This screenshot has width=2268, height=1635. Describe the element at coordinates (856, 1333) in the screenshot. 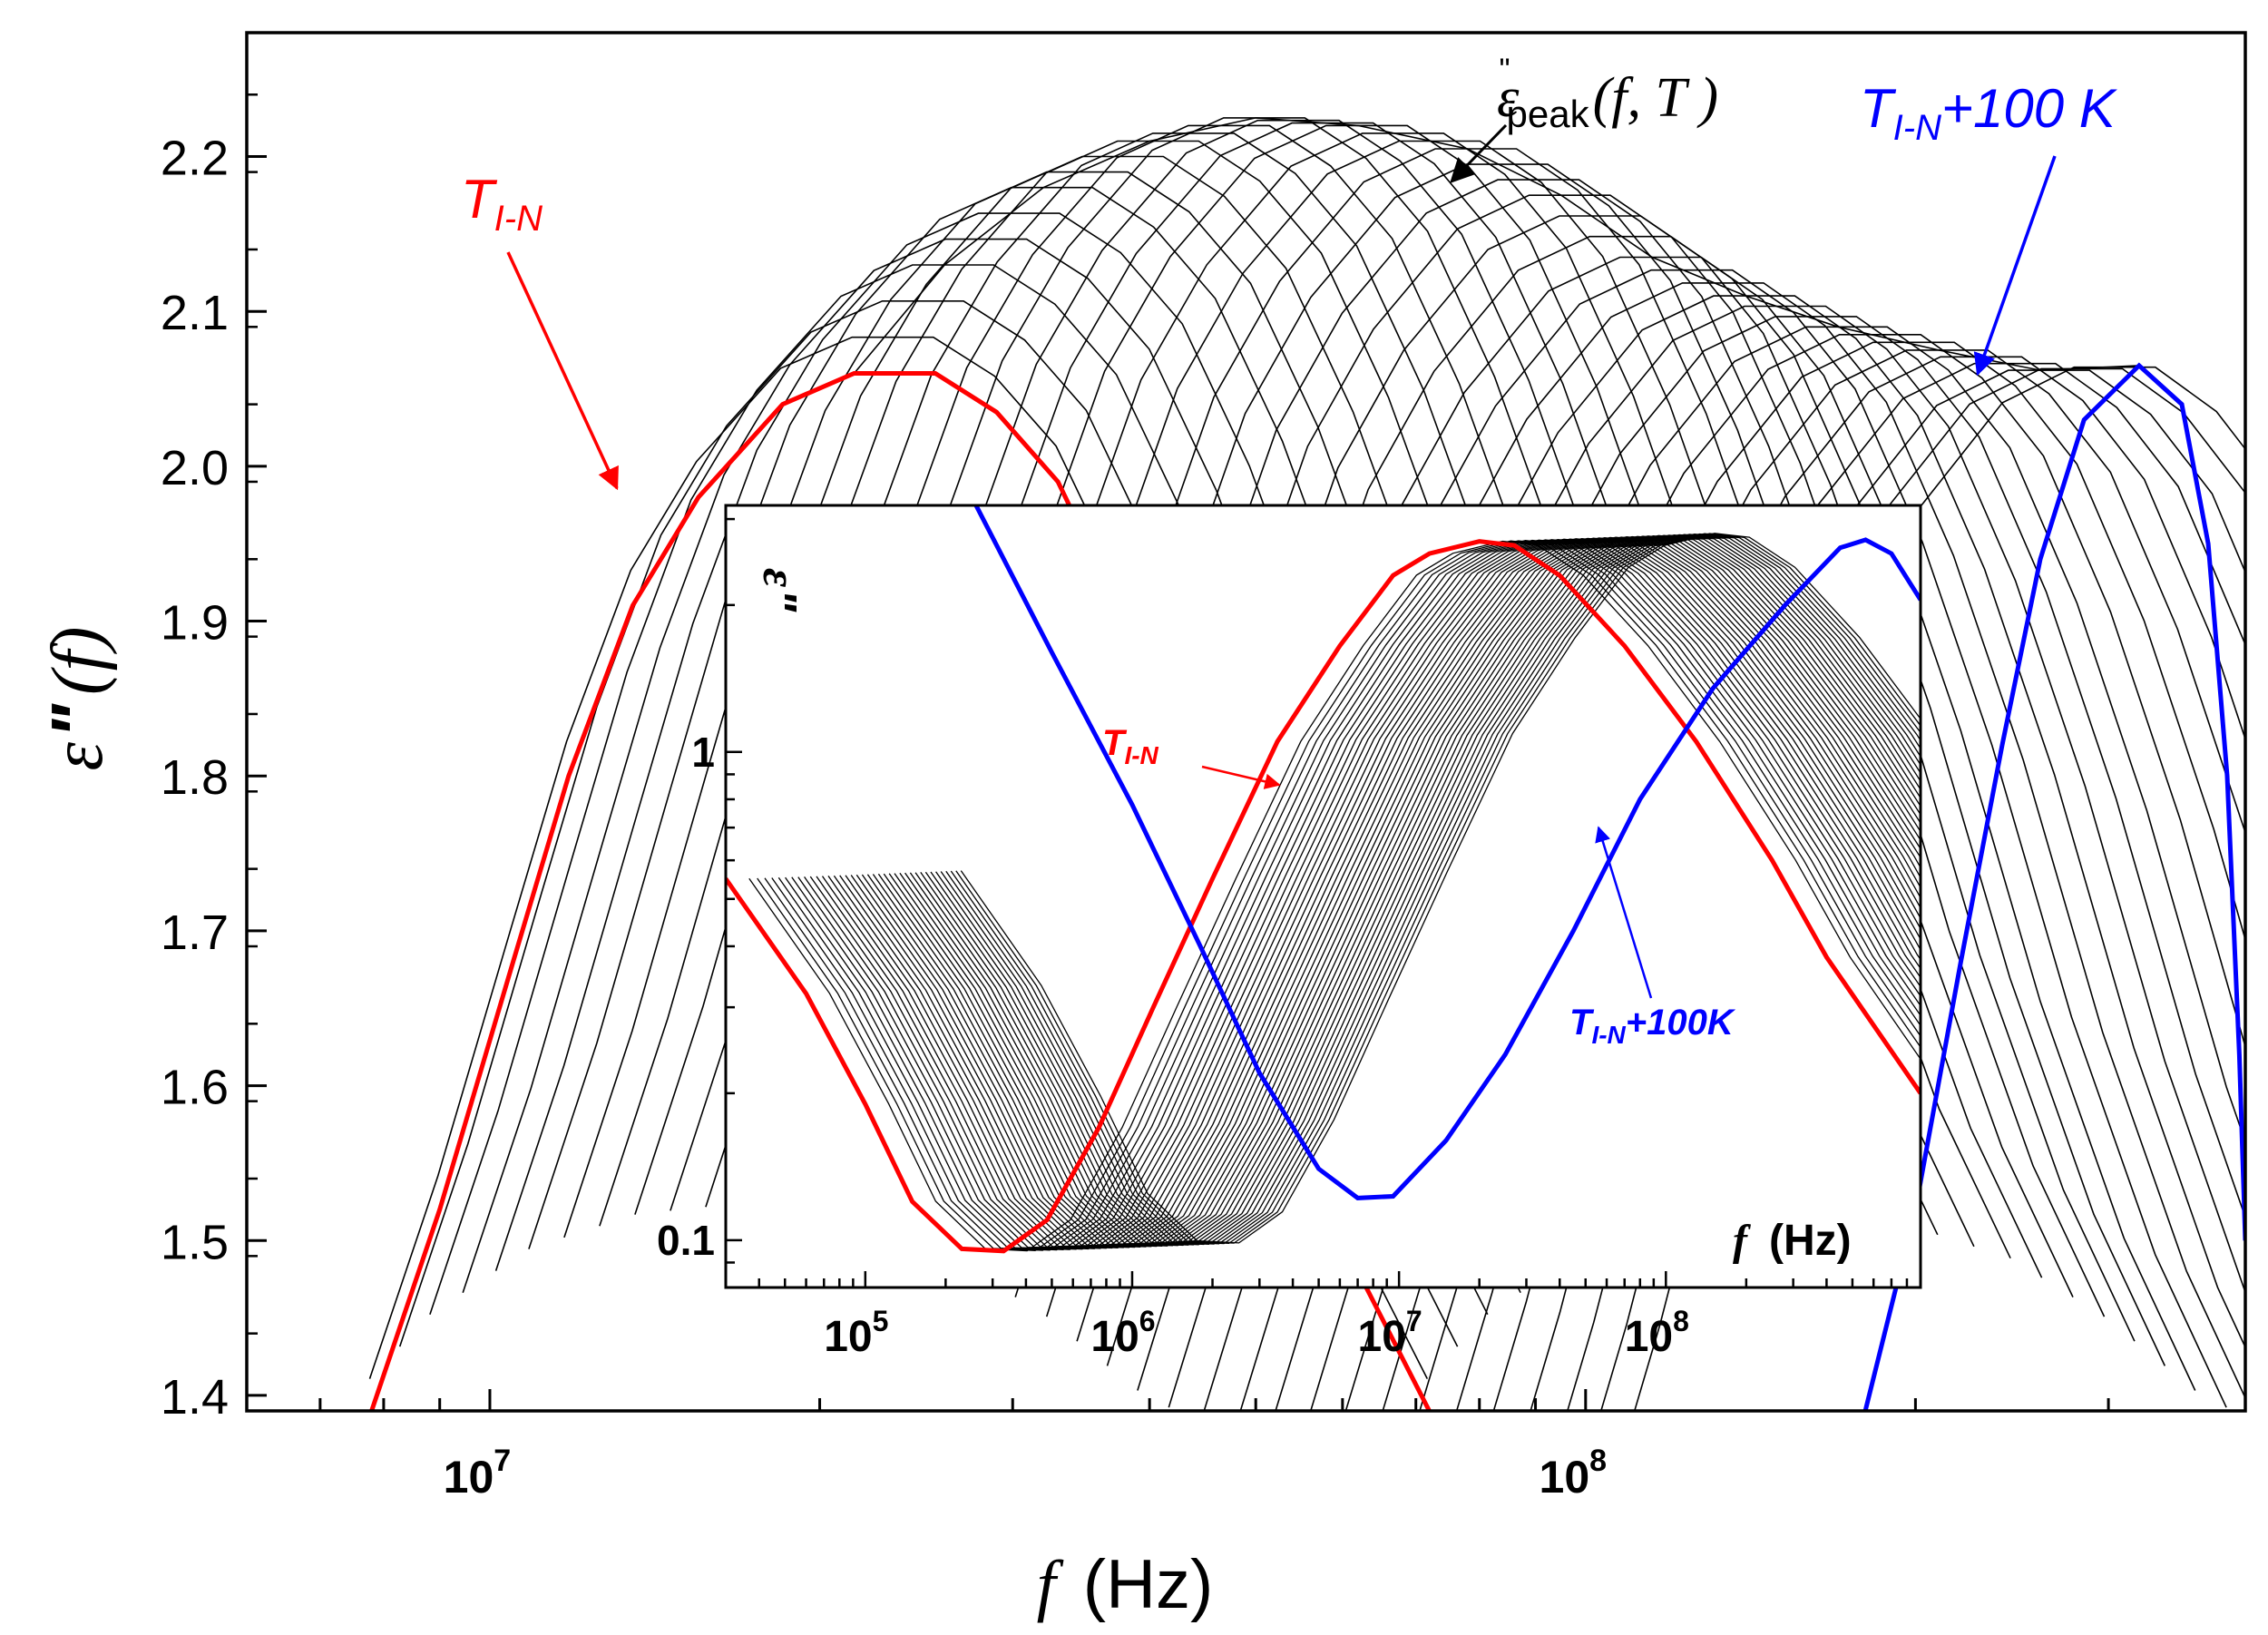

I see `inset-x-tick-label: 10⁵` at that location.